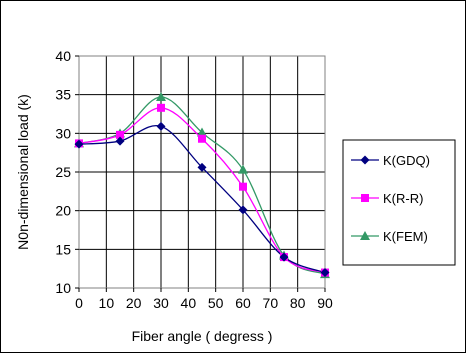 The width and height of the screenshot is (466, 353). What do you see at coordinates (63, 249) in the screenshot?
I see `y-tick-label: 15` at bounding box center [63, 249].